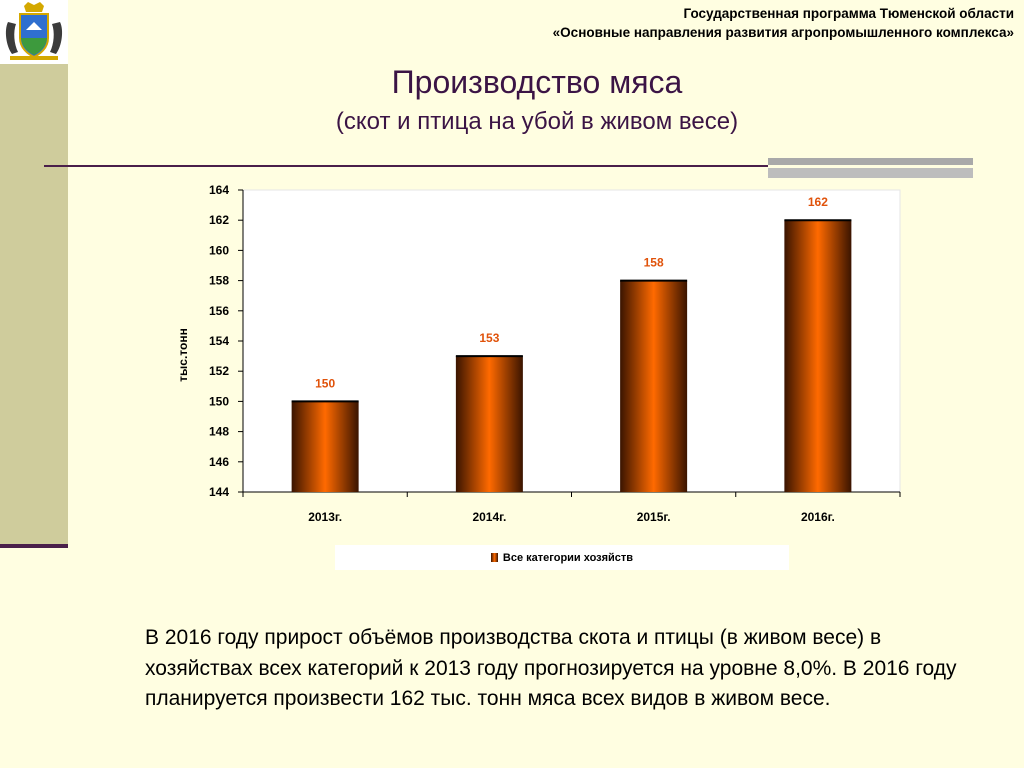 This screenshot has height=768, width=1024. What do you see at coordinates (818, 517) in the screenshot?
I see `x-tick-label: 2016г.` at bounding box center [818, 517].